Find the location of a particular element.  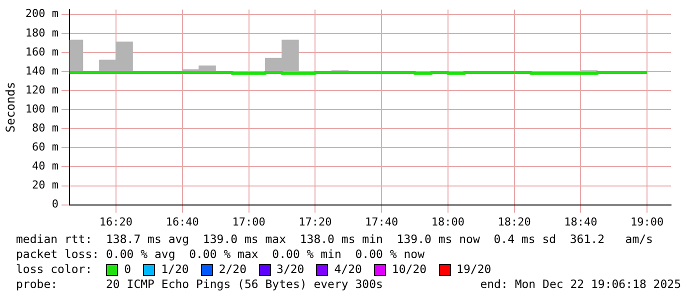

x-tick-label: 16:20 is located at coordinates (116, 221).